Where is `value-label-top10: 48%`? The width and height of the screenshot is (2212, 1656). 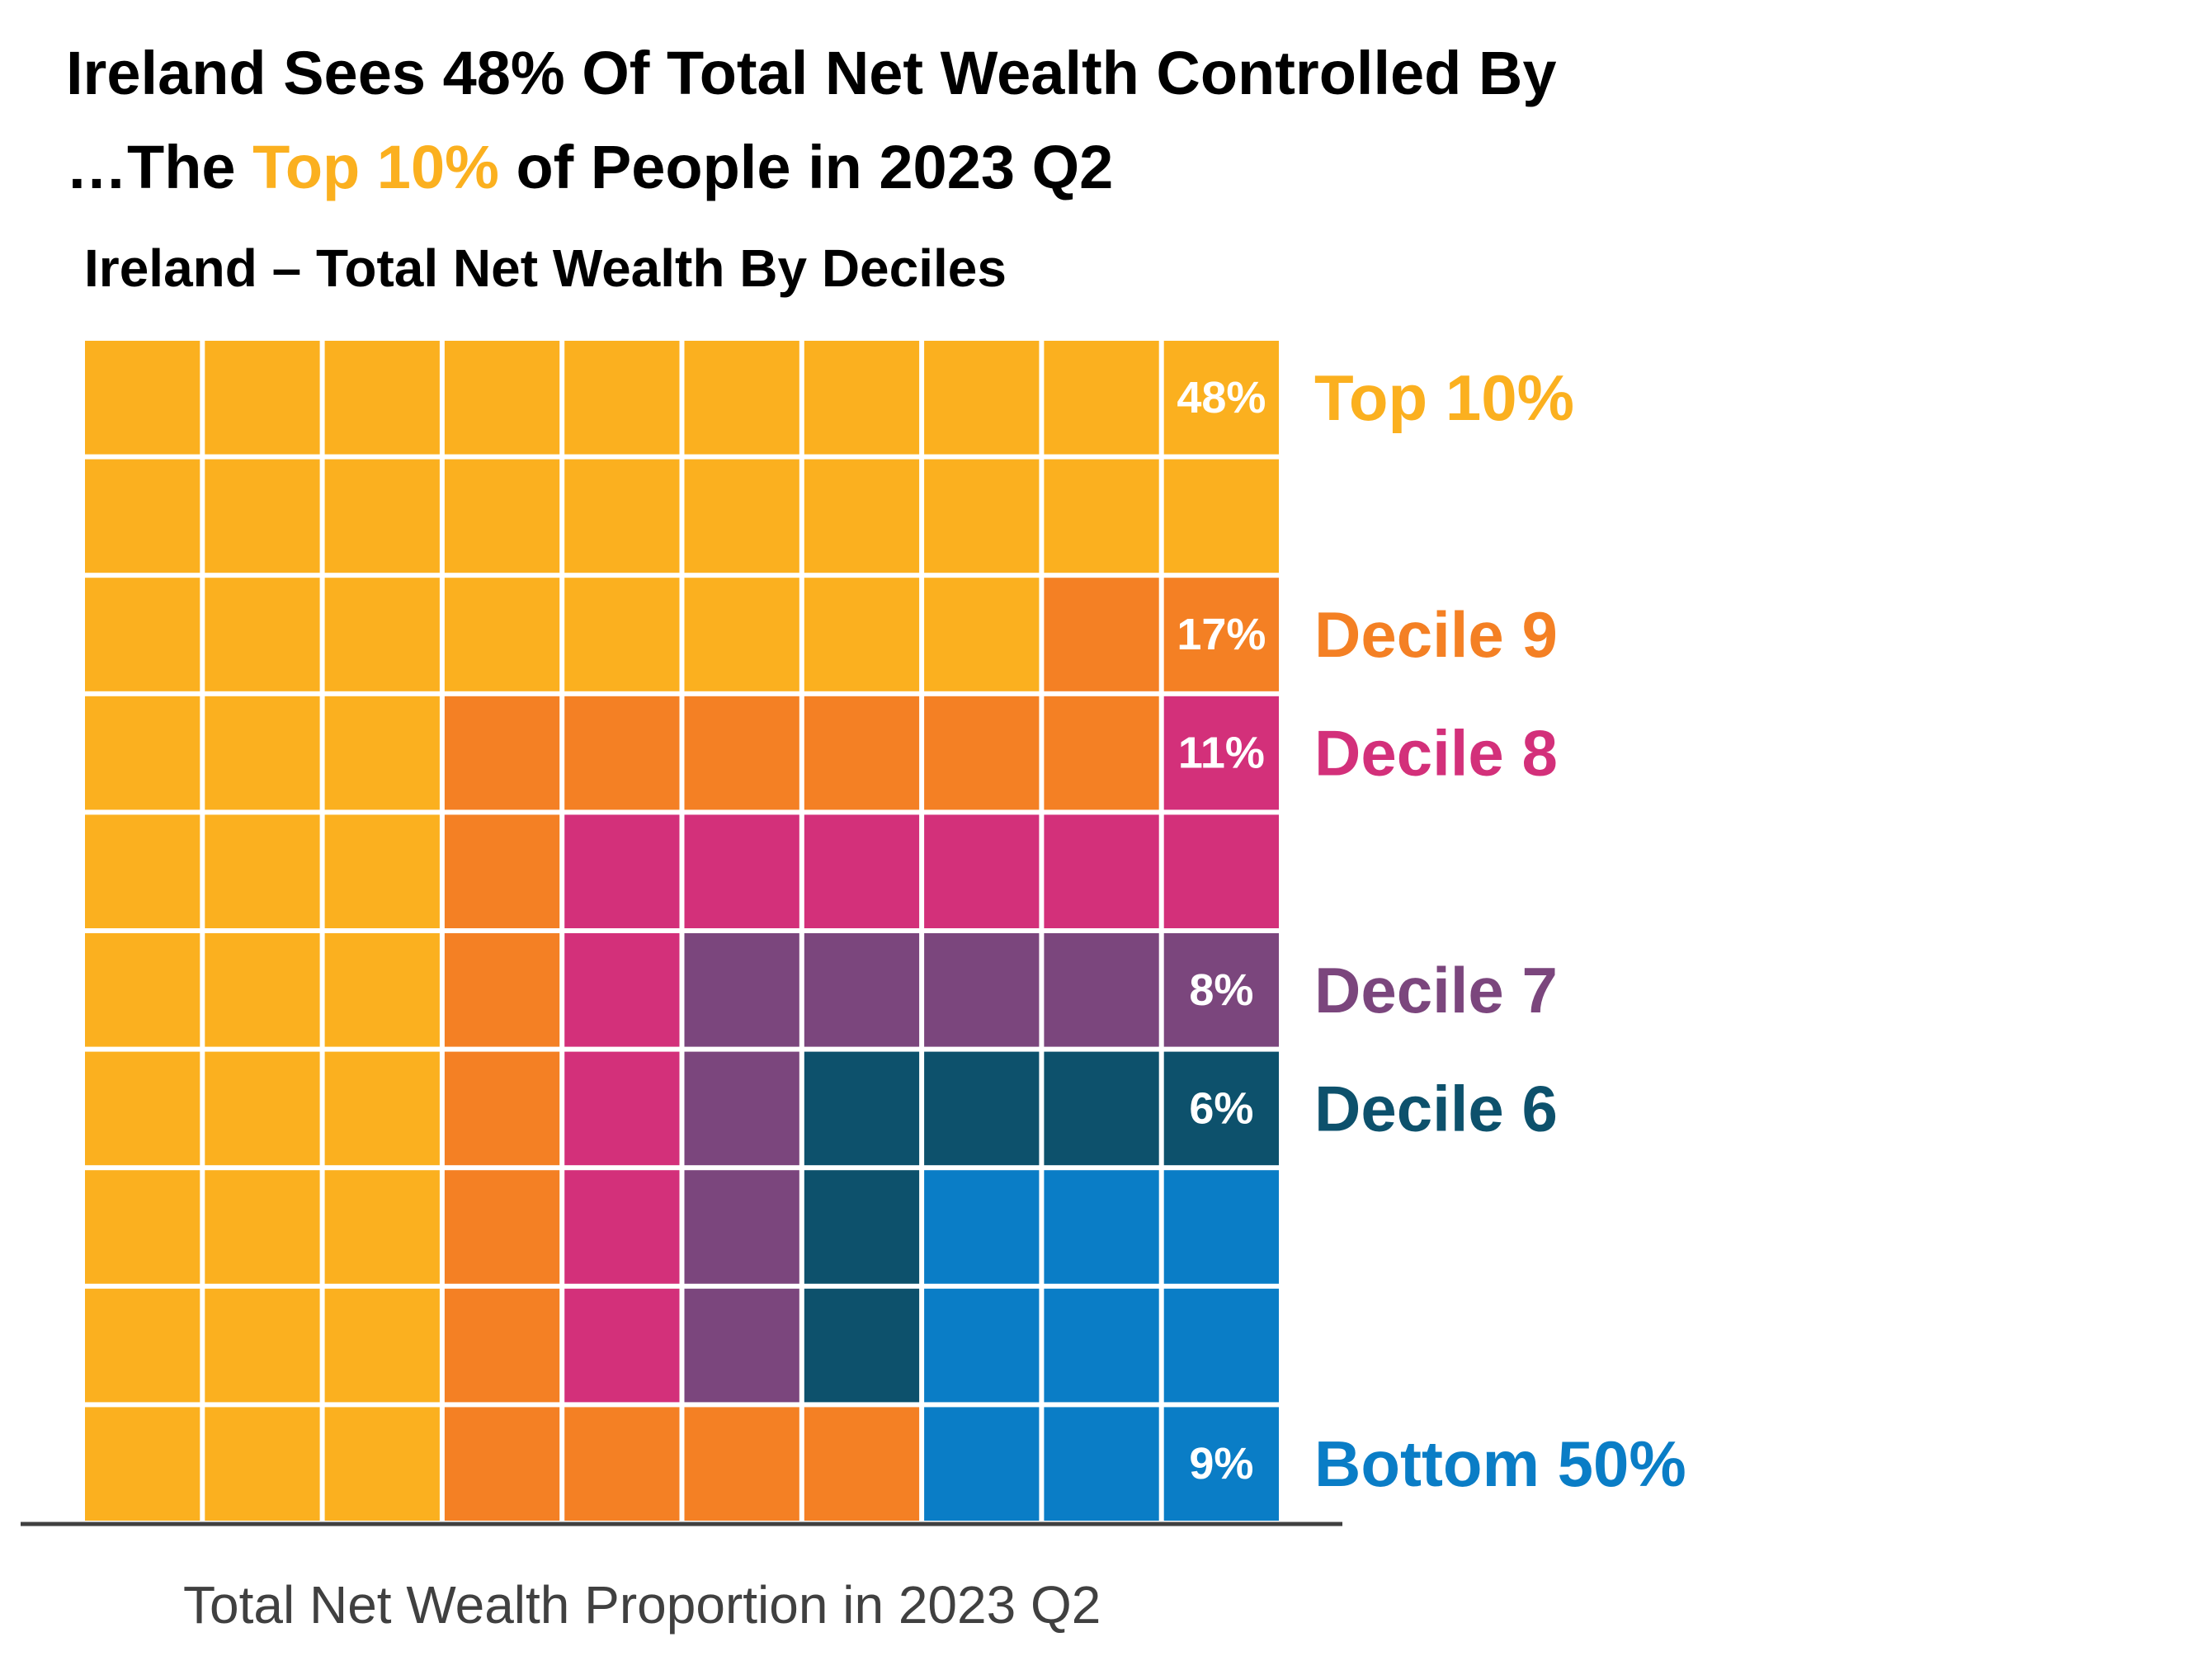
value-label-top10: 48% is located at coordinates (1221, 397).